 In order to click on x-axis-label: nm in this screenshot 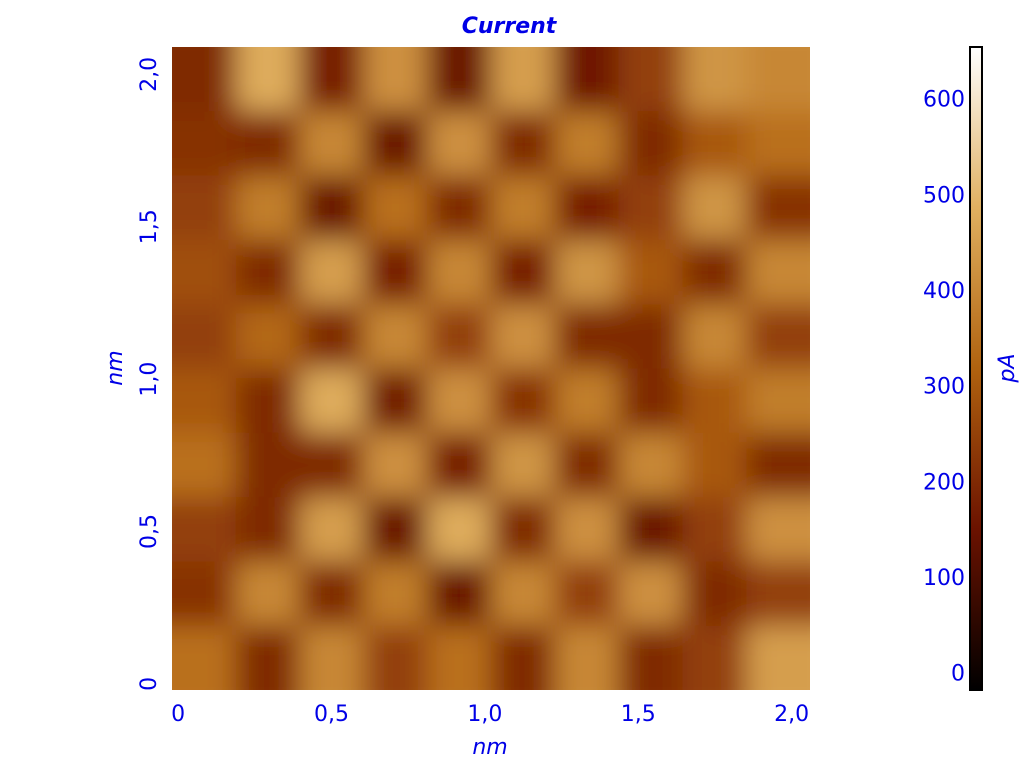, I will do `click(489, 747)`.